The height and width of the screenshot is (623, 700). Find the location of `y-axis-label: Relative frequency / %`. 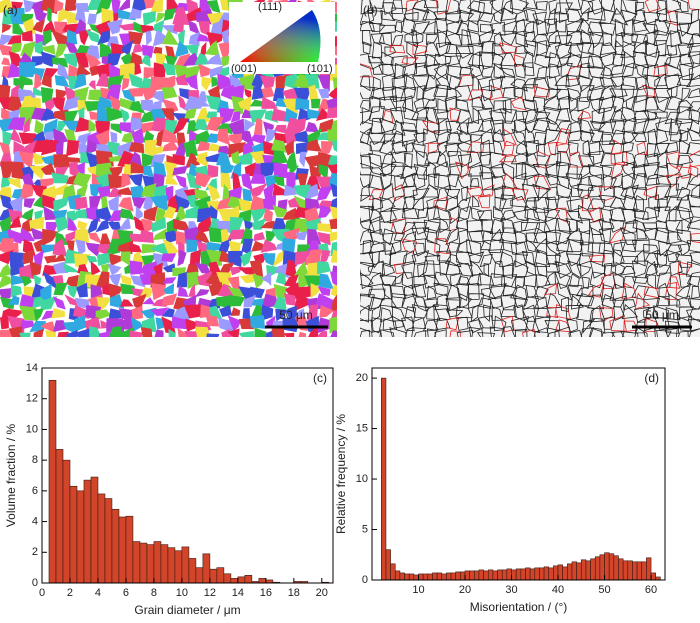

y-axis-label: Relative frequency / % is located at coordinates (341, 474).